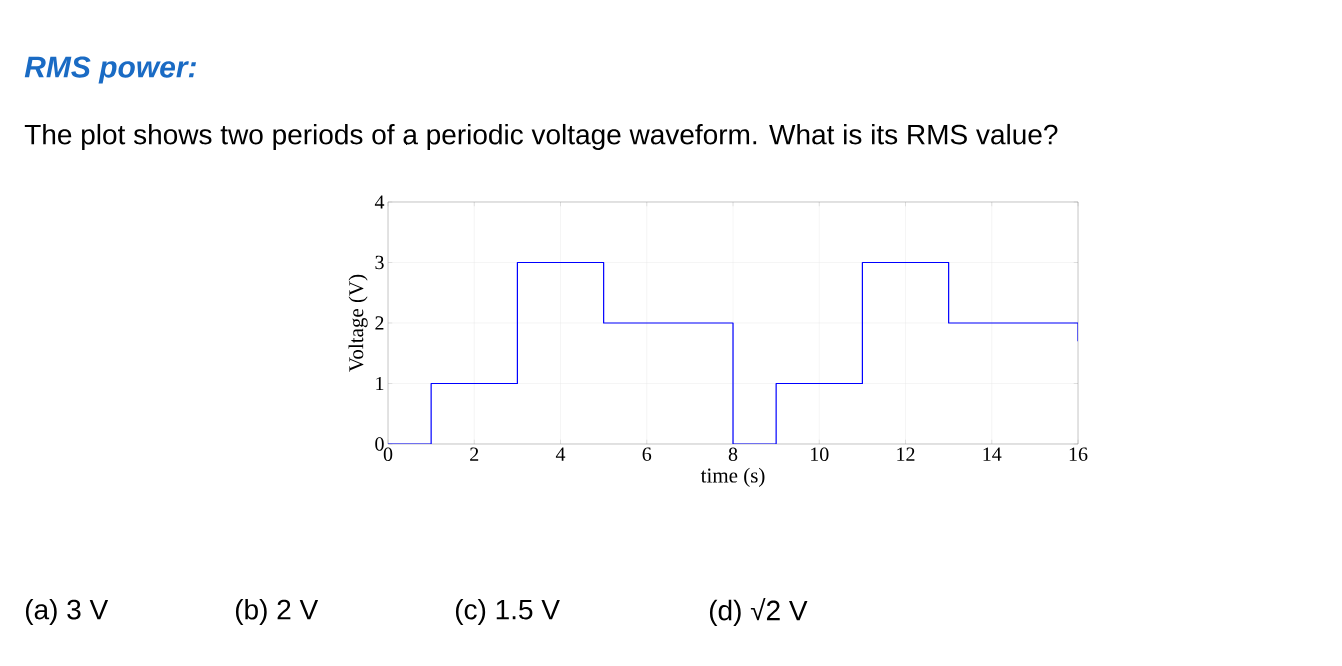  I want to click on x-tick-label: 4, so click(560, 454).